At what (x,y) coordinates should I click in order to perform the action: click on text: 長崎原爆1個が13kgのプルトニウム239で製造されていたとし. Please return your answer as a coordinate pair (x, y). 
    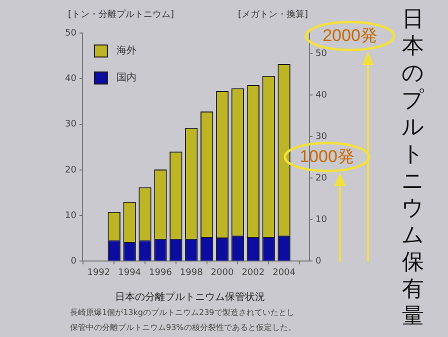
    Looking at the image, I should click on (182, 312).